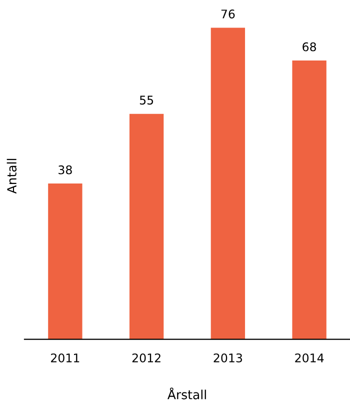 The width and height of the screenshot is (350, 404). Describe the element at coordinates (147, 100) in the screenshot. I see `data-label: 55` at that location.